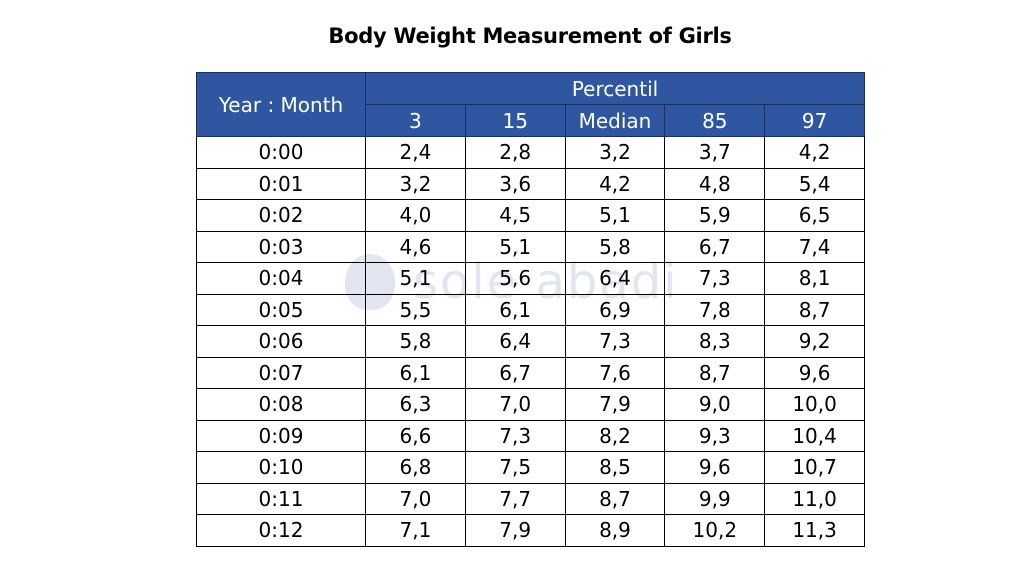  What do you see at coordinates (815, 467) in the screenshot?
I see `value-cell: 10,7` at bounding box center [815, 467].